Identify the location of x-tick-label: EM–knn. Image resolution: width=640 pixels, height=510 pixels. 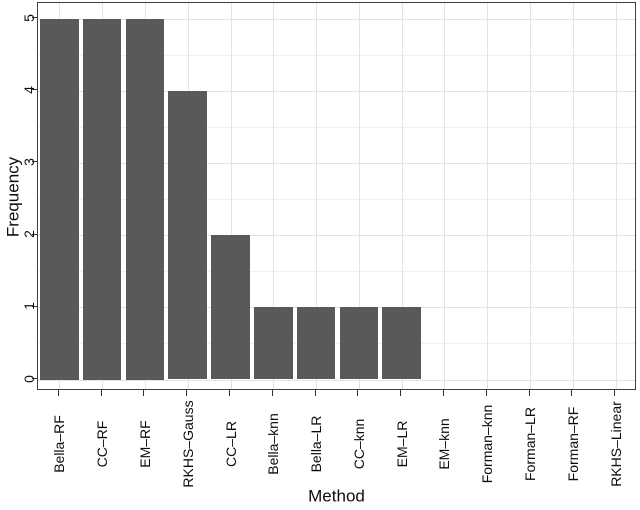
(444, 444).